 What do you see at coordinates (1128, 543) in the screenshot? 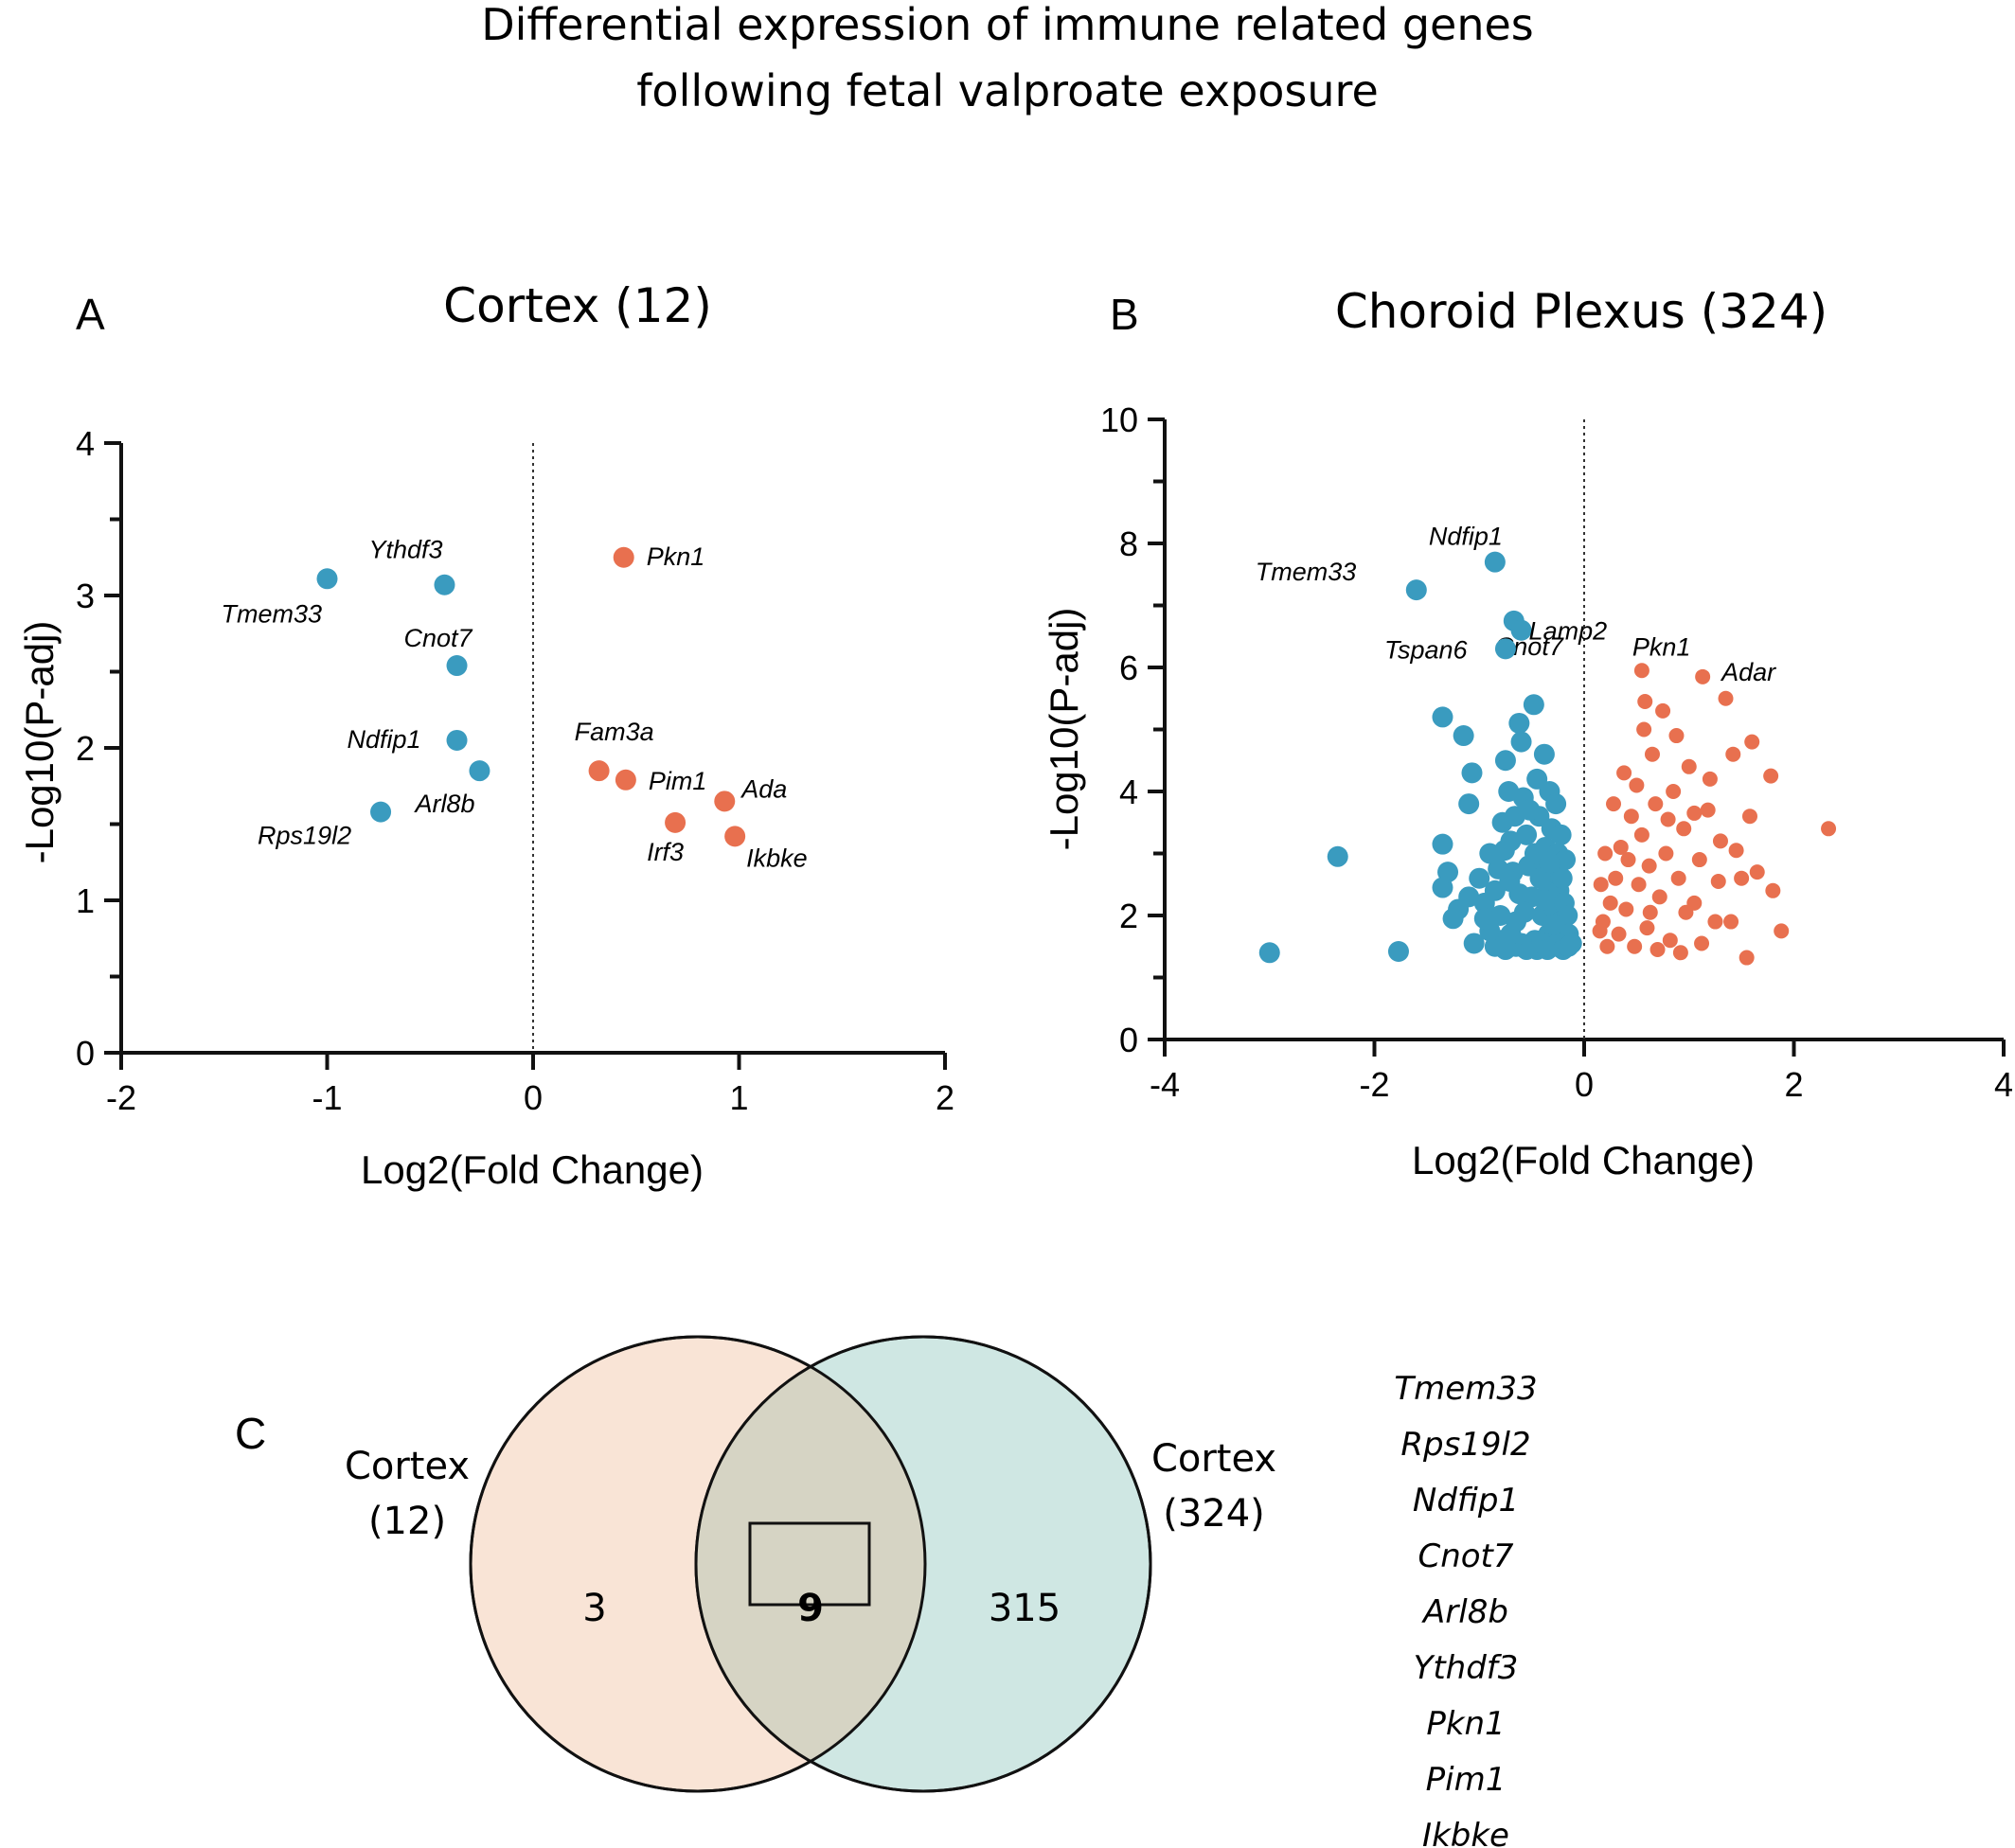
I see `panel-b-y-tick-label: 8` at bounding box center [1128, 543].